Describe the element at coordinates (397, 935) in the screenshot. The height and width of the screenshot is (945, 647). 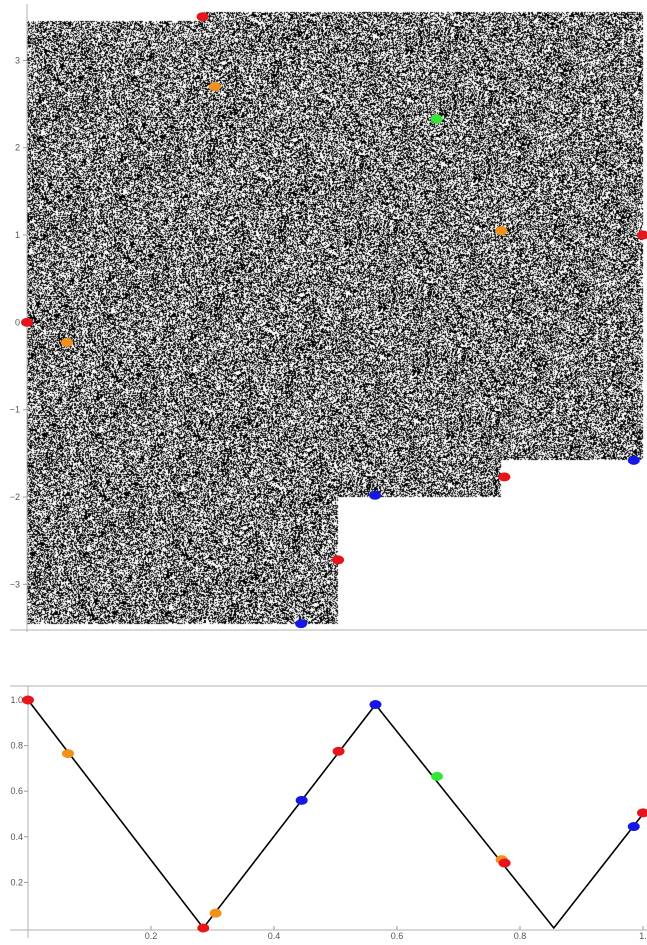
I see `x-tick-label: 0.6` at that location.